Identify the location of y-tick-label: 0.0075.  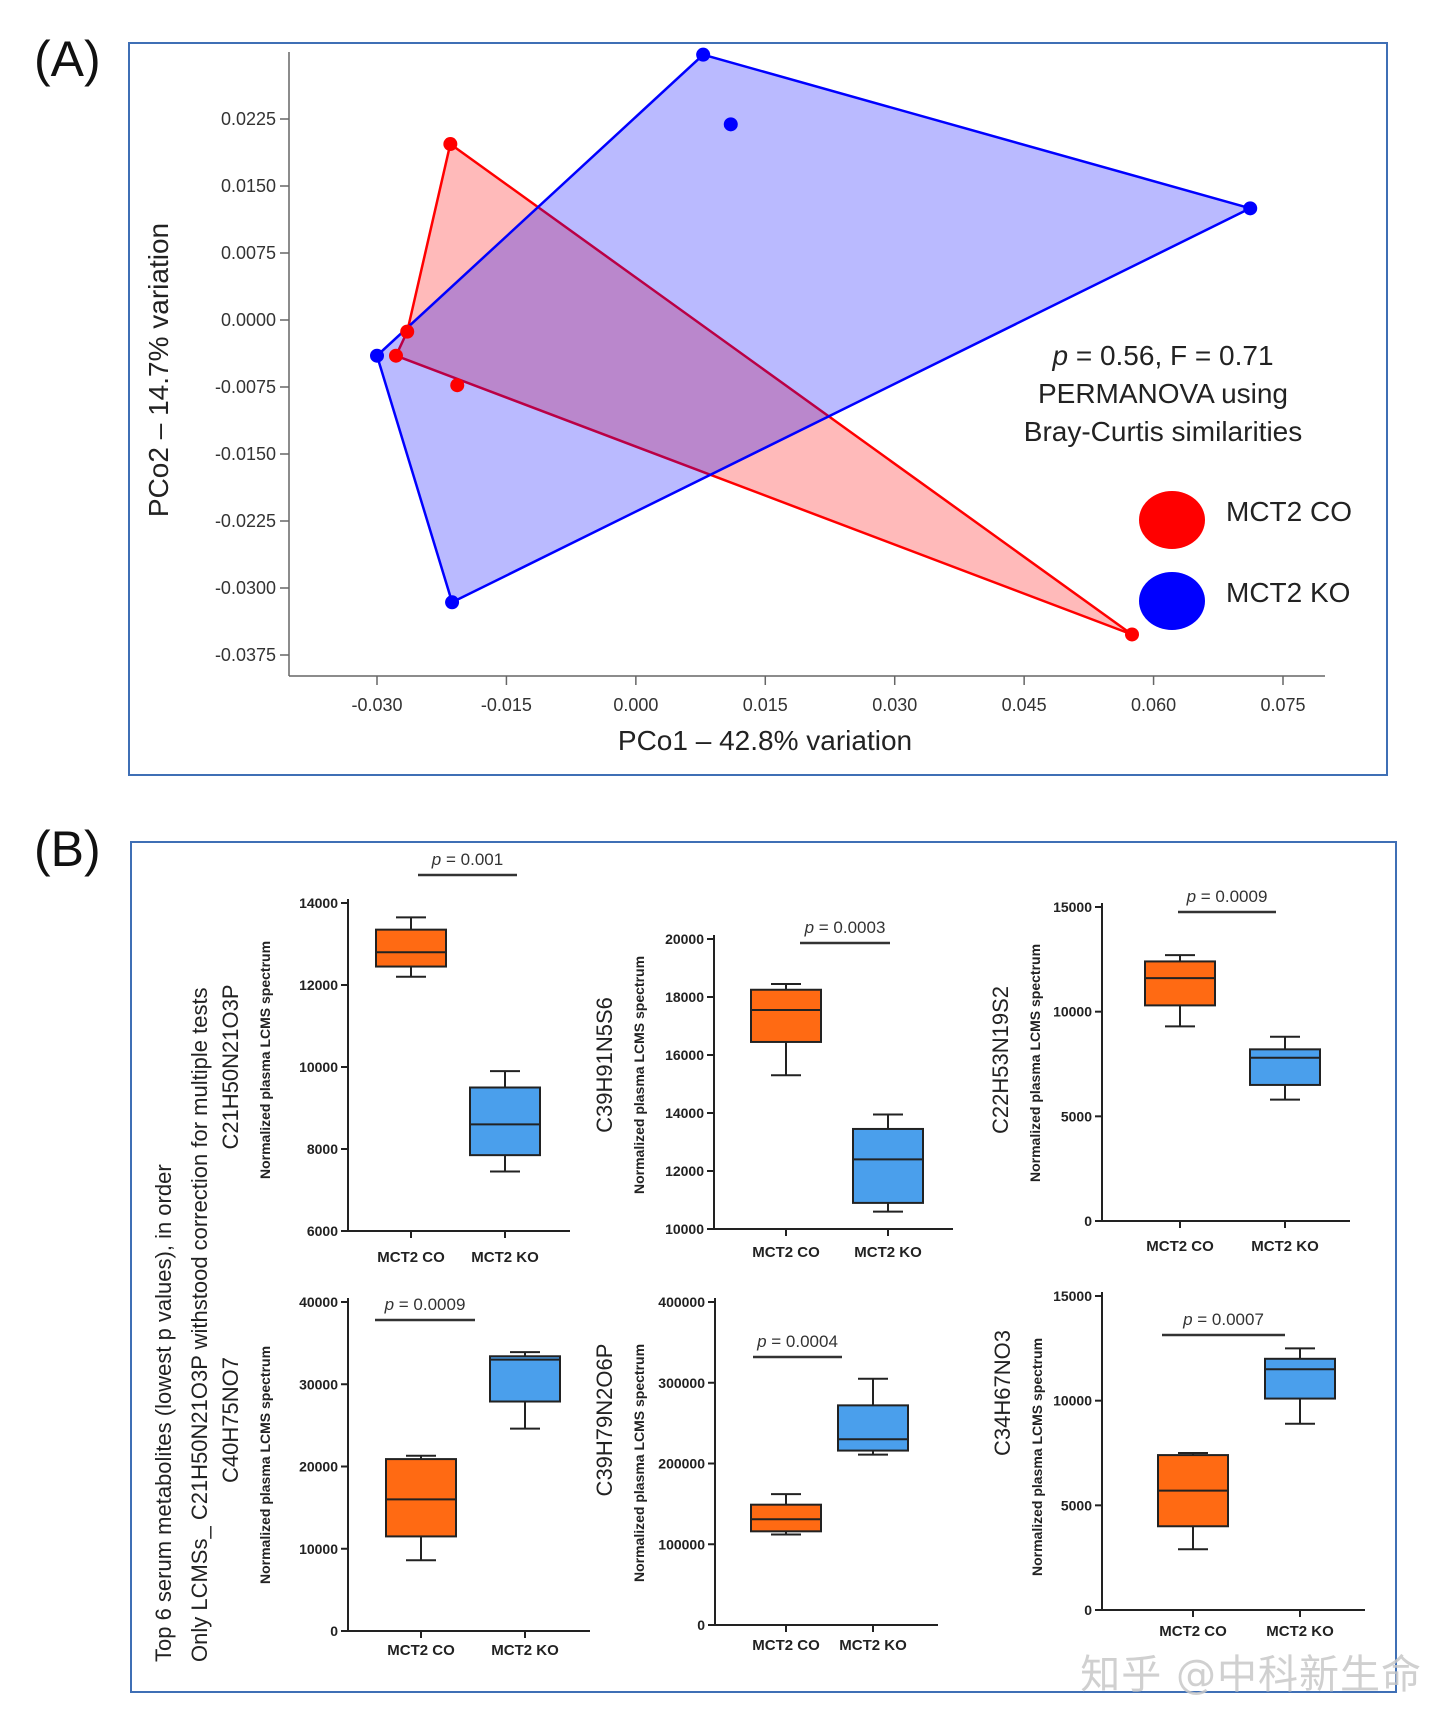
(248, 253).